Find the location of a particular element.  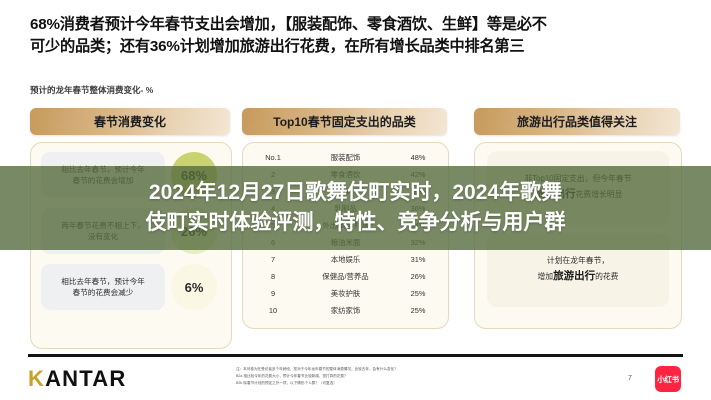

table-cell-name: 美妆护肤 is located at coordinates (345, 293).